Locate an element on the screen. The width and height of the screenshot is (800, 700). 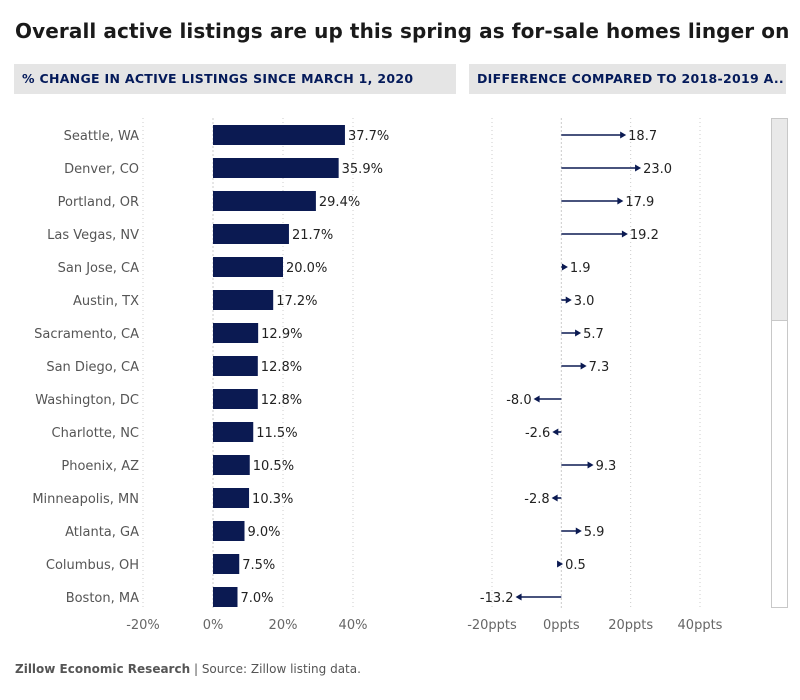
arrow-value-label: 9.3 is located at coordinates (606, 466).